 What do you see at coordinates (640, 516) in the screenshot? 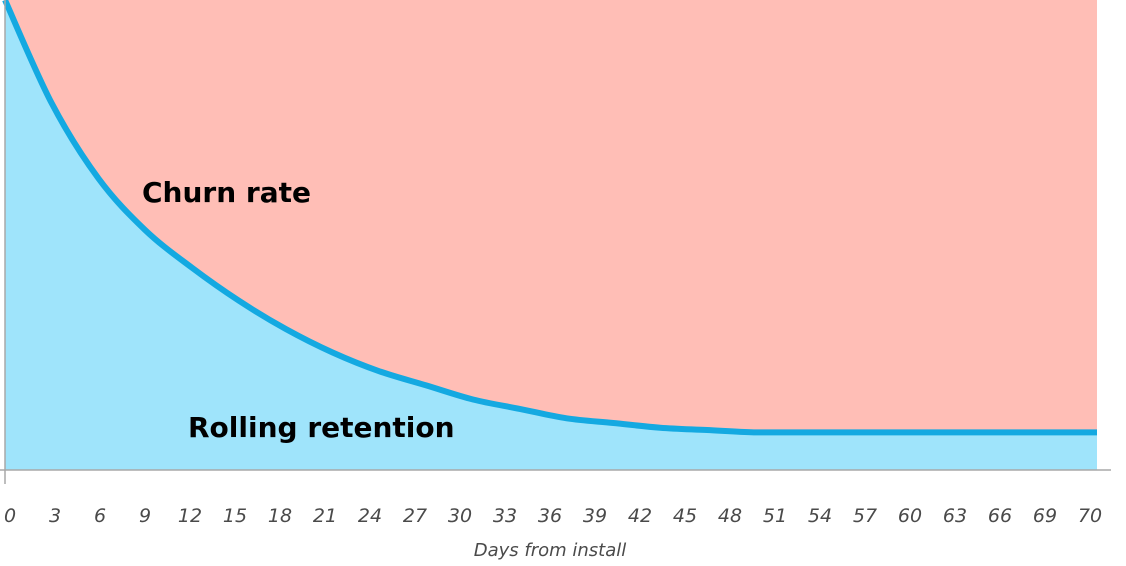
I see `x-tick-label: 42` at bounding box center [640, 516].